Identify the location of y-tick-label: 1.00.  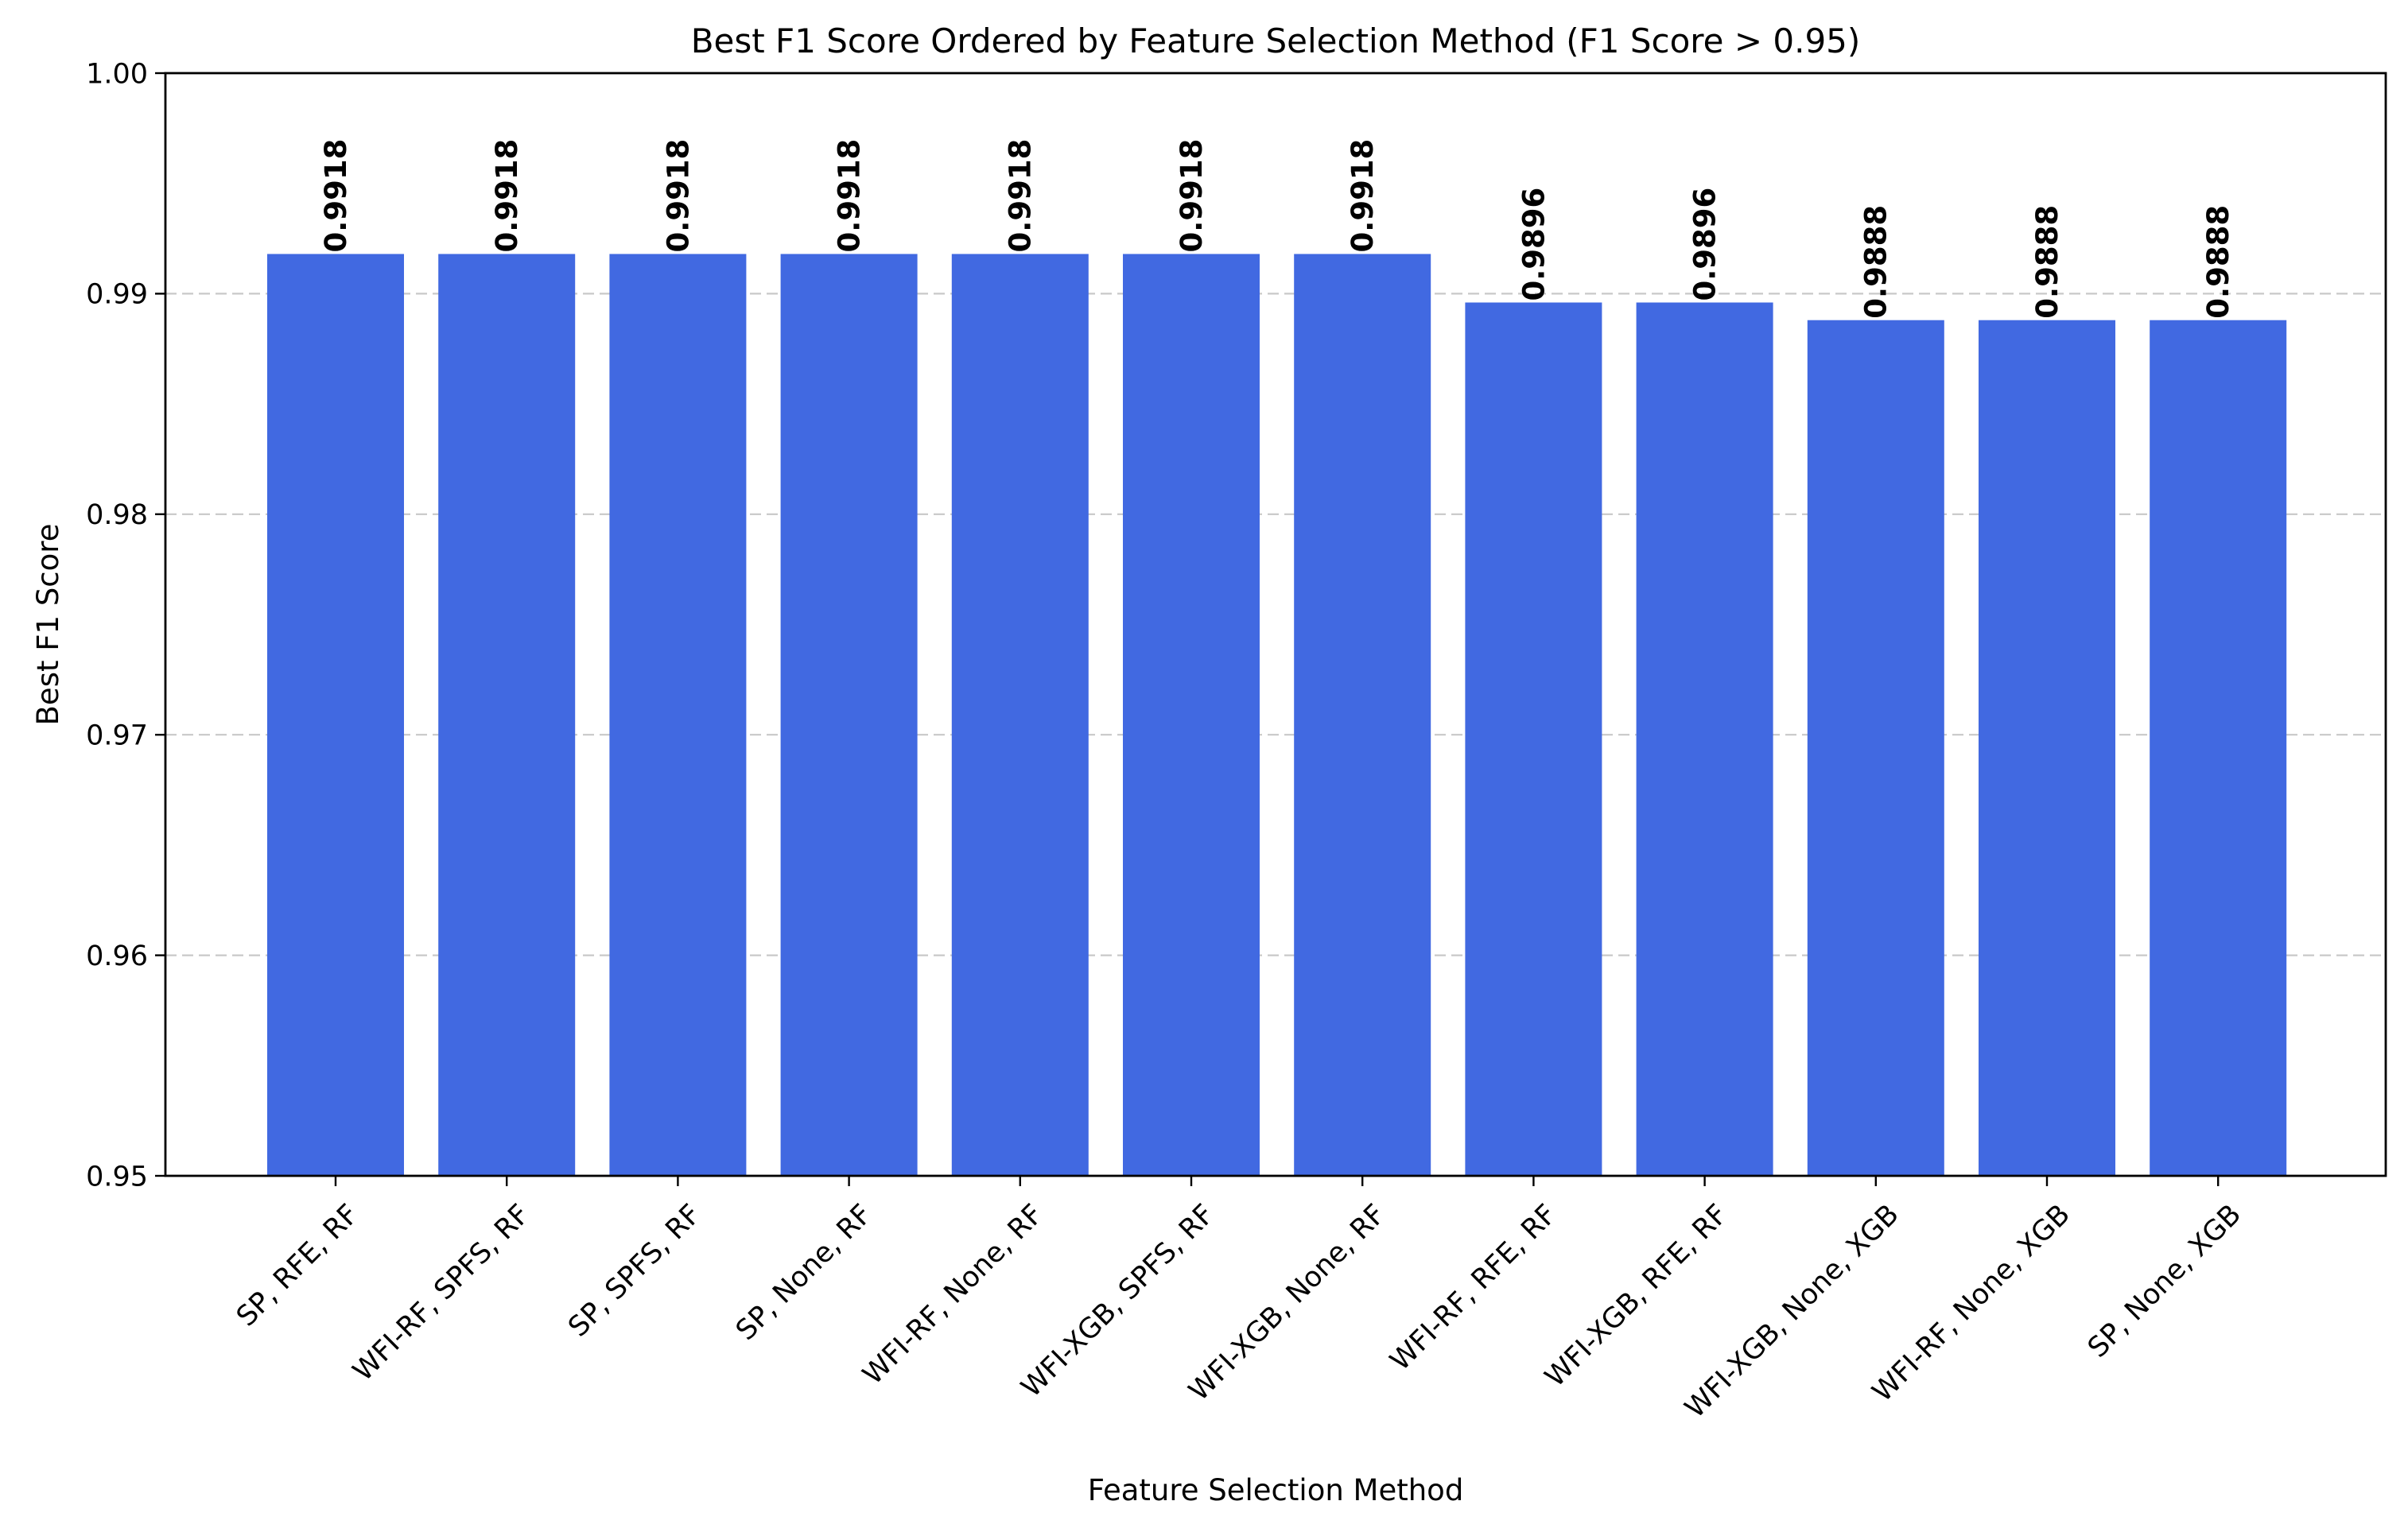
(117, 74).